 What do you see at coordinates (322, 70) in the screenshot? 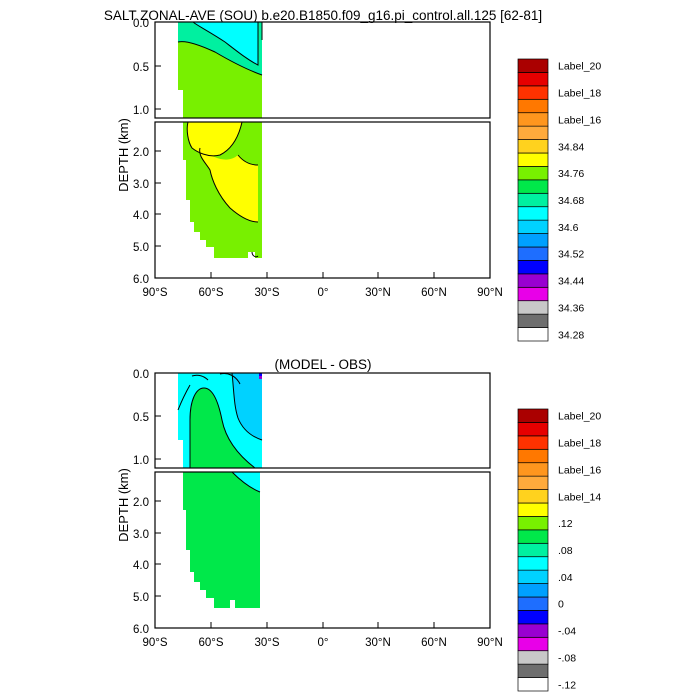
I see `top-upper-frame` at bounding box center [322, 70].